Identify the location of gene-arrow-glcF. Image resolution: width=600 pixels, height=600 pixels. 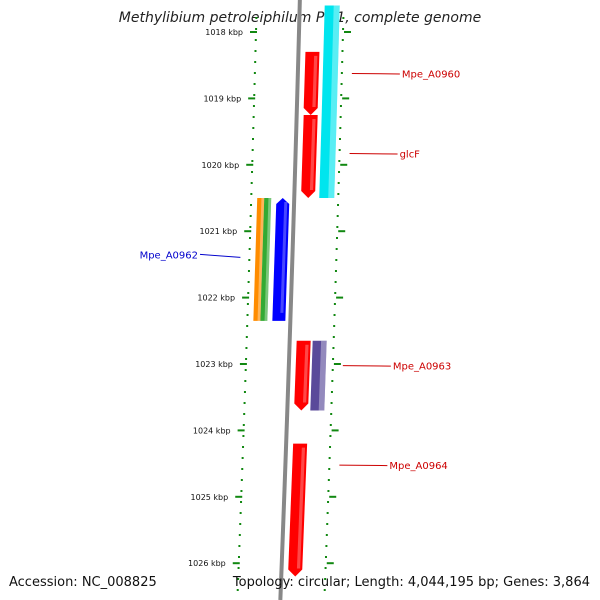
(309, 156).